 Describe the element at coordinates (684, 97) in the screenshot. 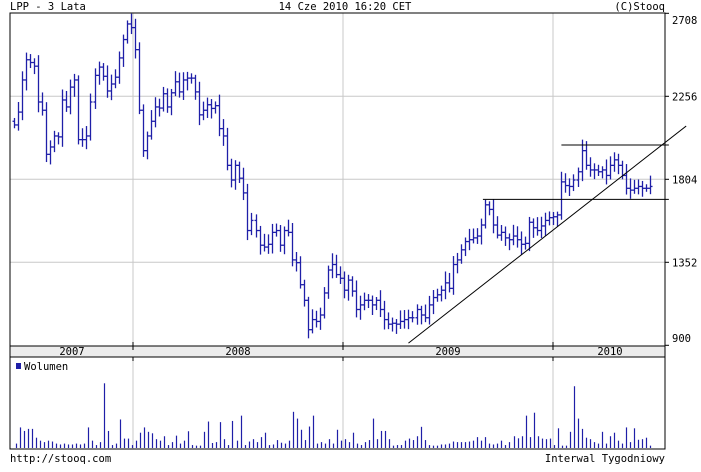

I see `y-tick-label: 2256` at that location.